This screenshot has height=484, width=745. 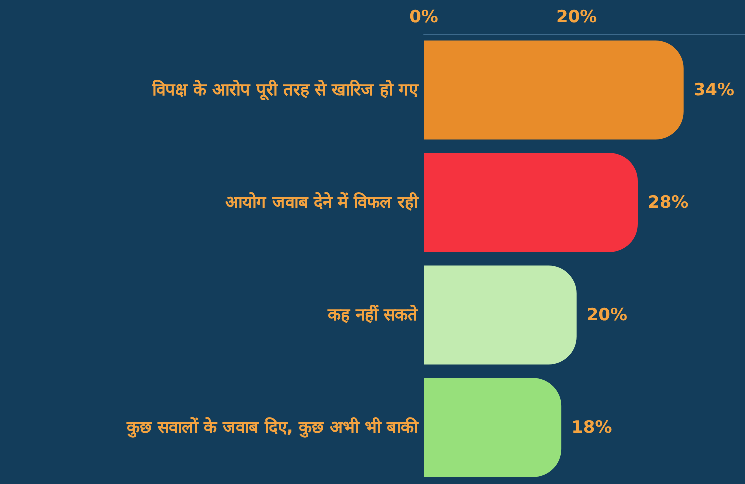 What do you see at coordinates (607, 315) in the screenshot?
I see `data-label: 20%` at bounding box center [607, 315].